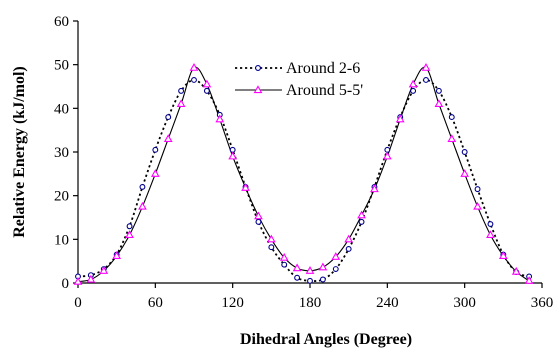 The width and height of the screenshot is (555, 351). What do you see at coordinates (61, 240) in the screenshot?
I see `y-tick-label: 10` at bounding box center [61, 240].